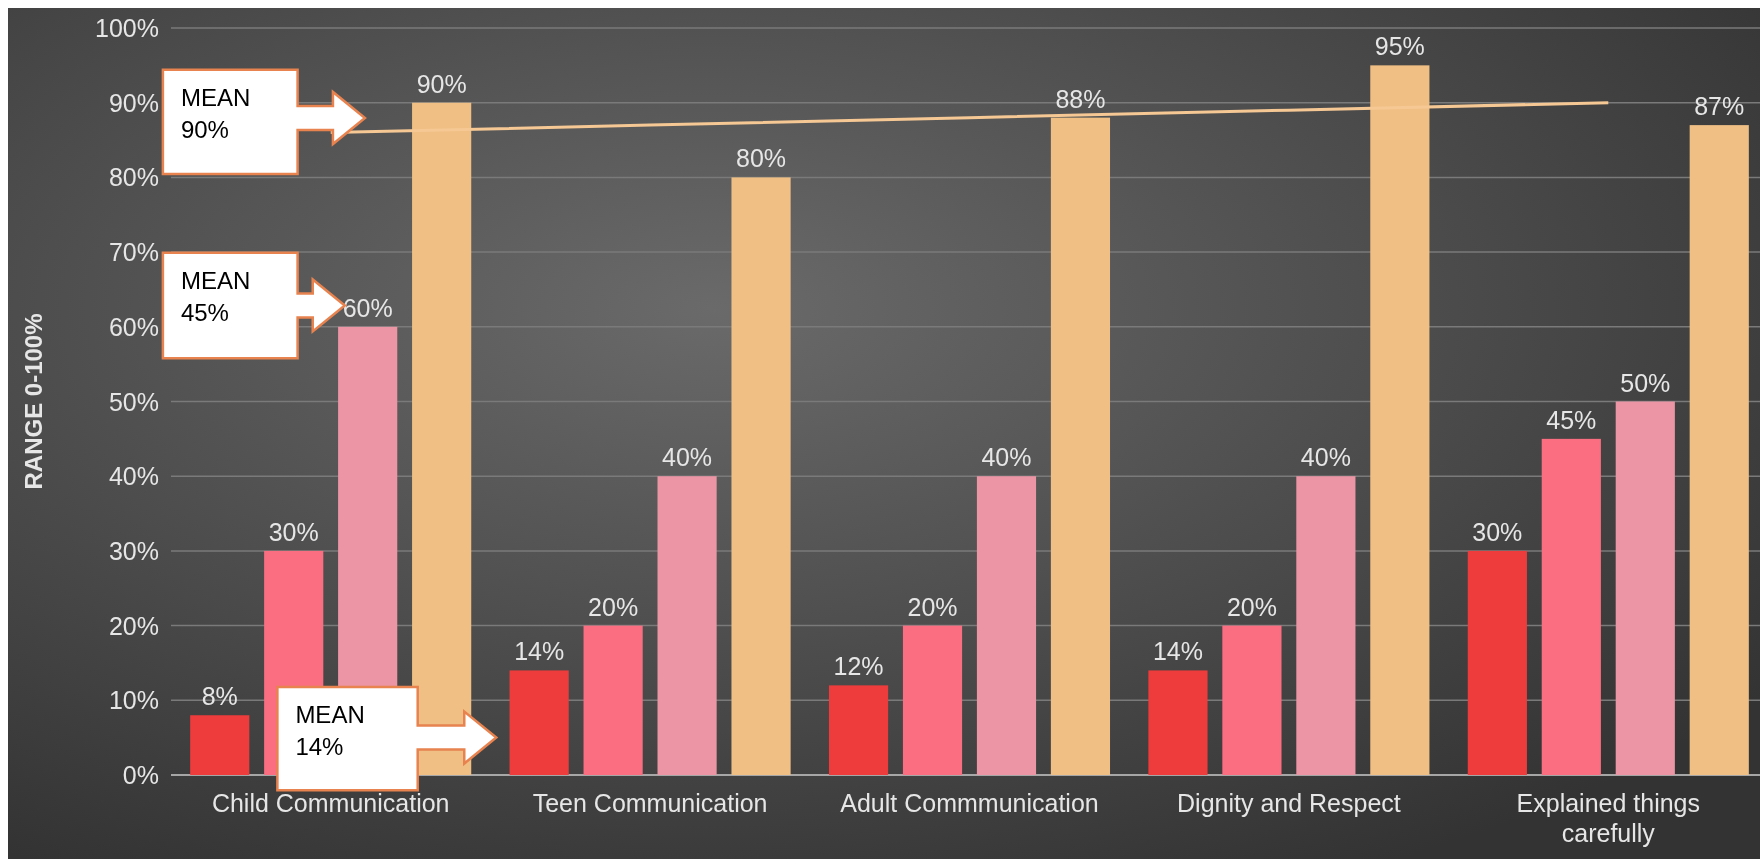 Image resolution: width=1760 pixels, height=859 pixels. Describe the element at coordinates (858, 666) in the screenshot. I see `data-label: 12%` at that location.